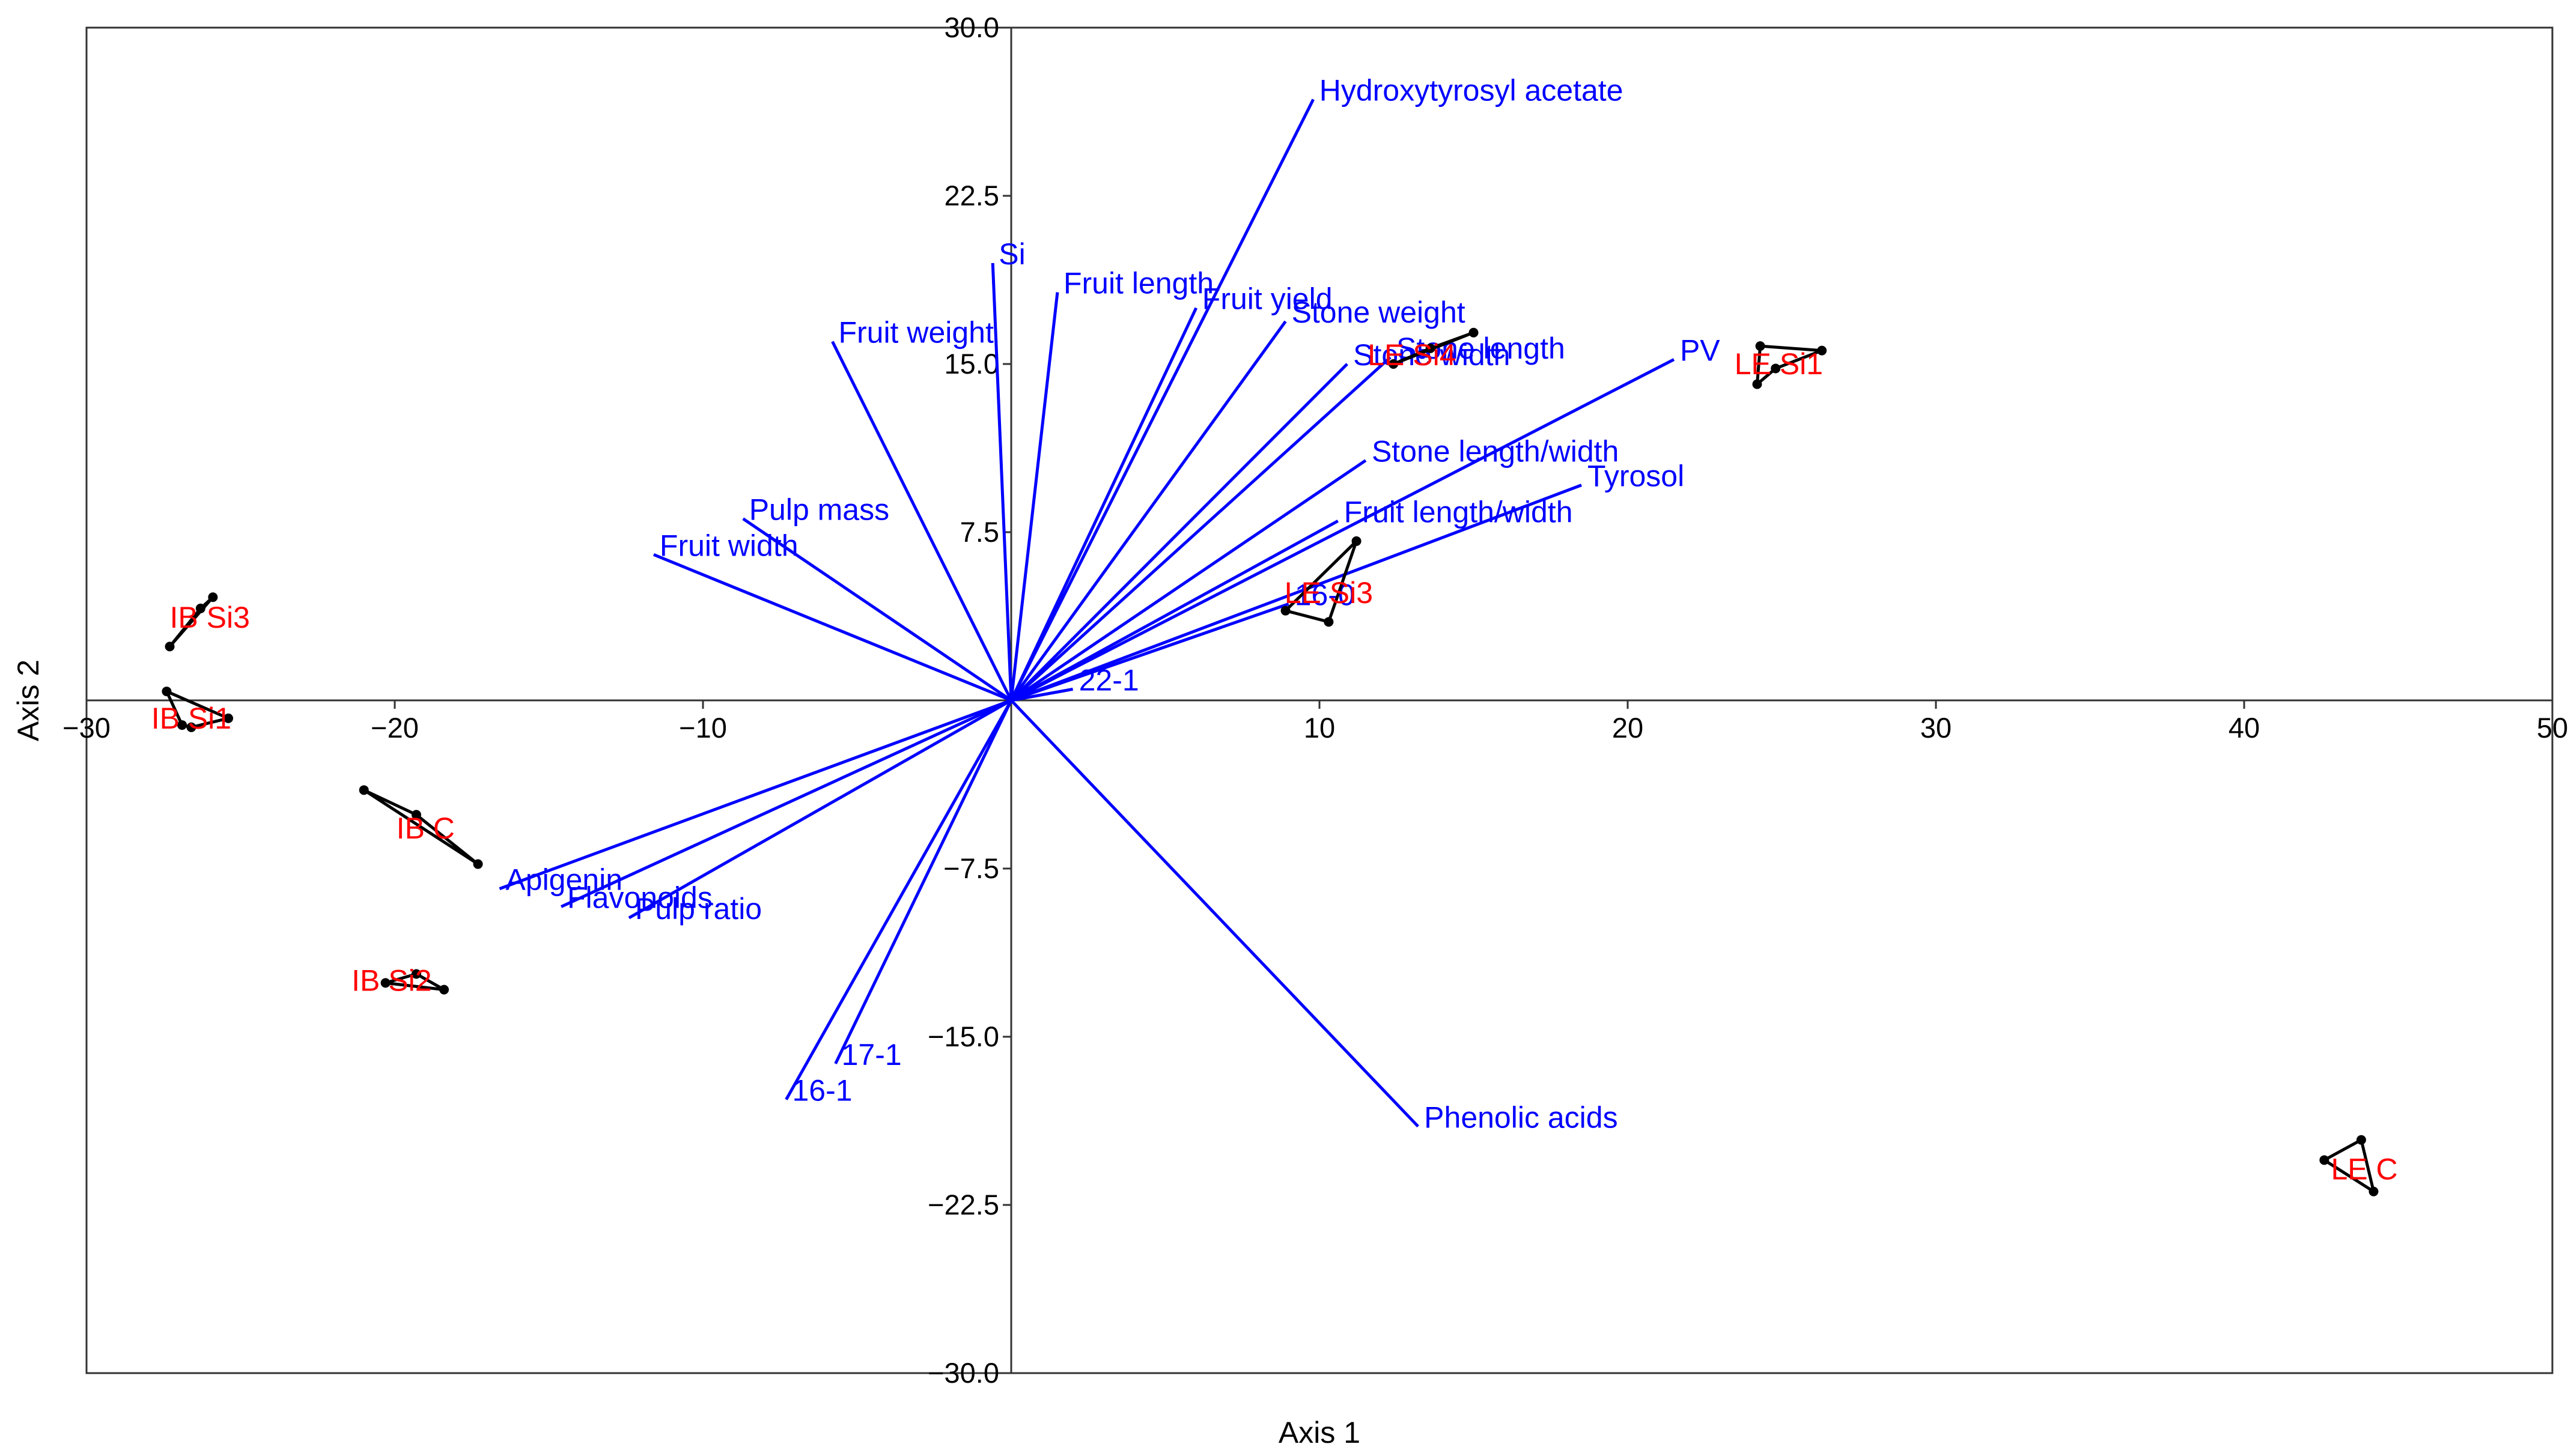  Describe the element at coordinates (395, 728) in the screenshot. I see `x-tick-label: −20` at that location.